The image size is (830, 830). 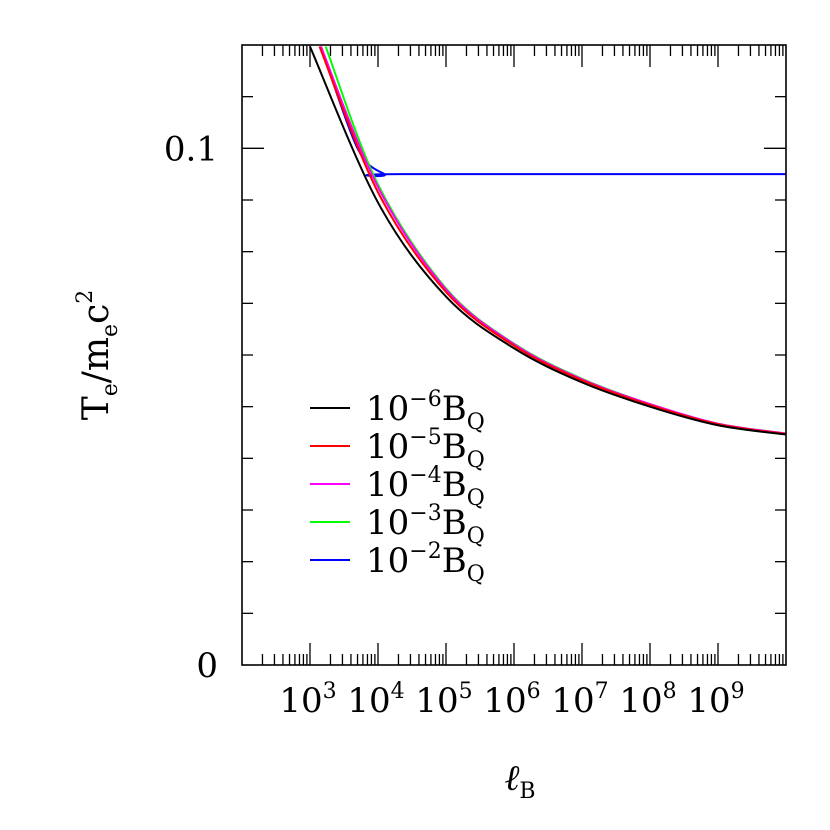 I want to click on x-tick-label-exp: 3, so click(x=330, y=691).